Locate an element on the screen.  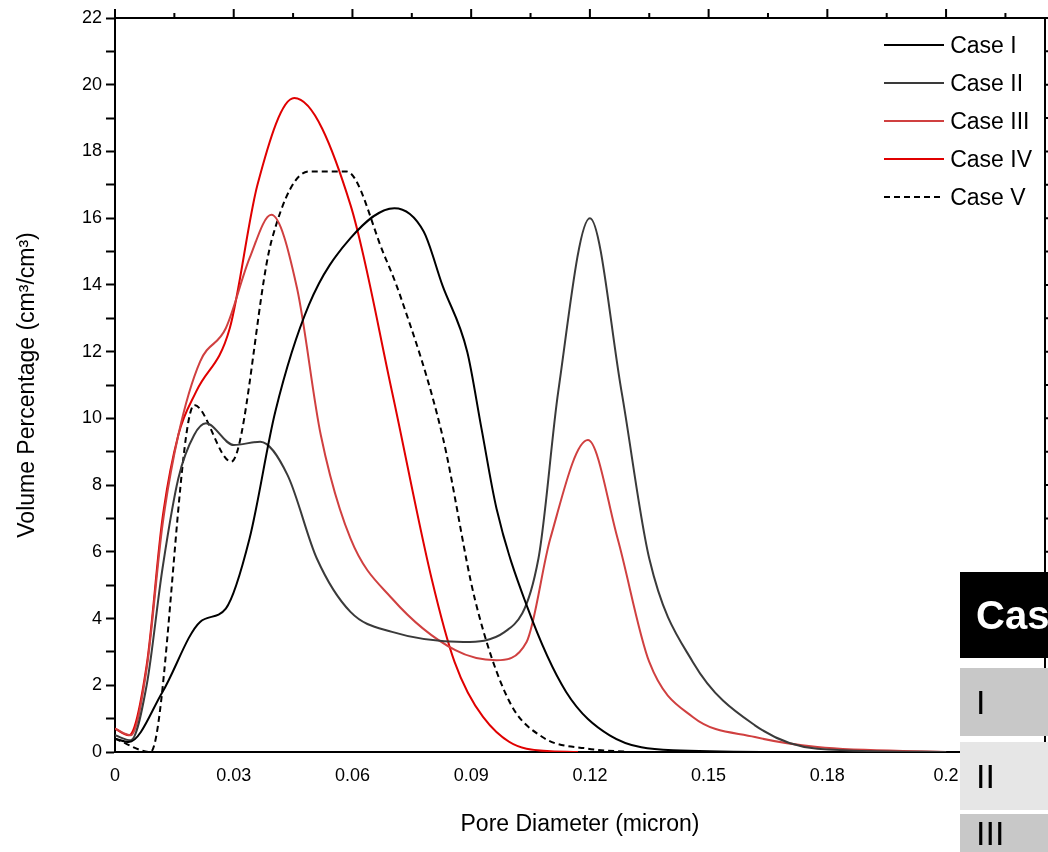
y-tick-label: 8 is located at coordinates (96, 484).